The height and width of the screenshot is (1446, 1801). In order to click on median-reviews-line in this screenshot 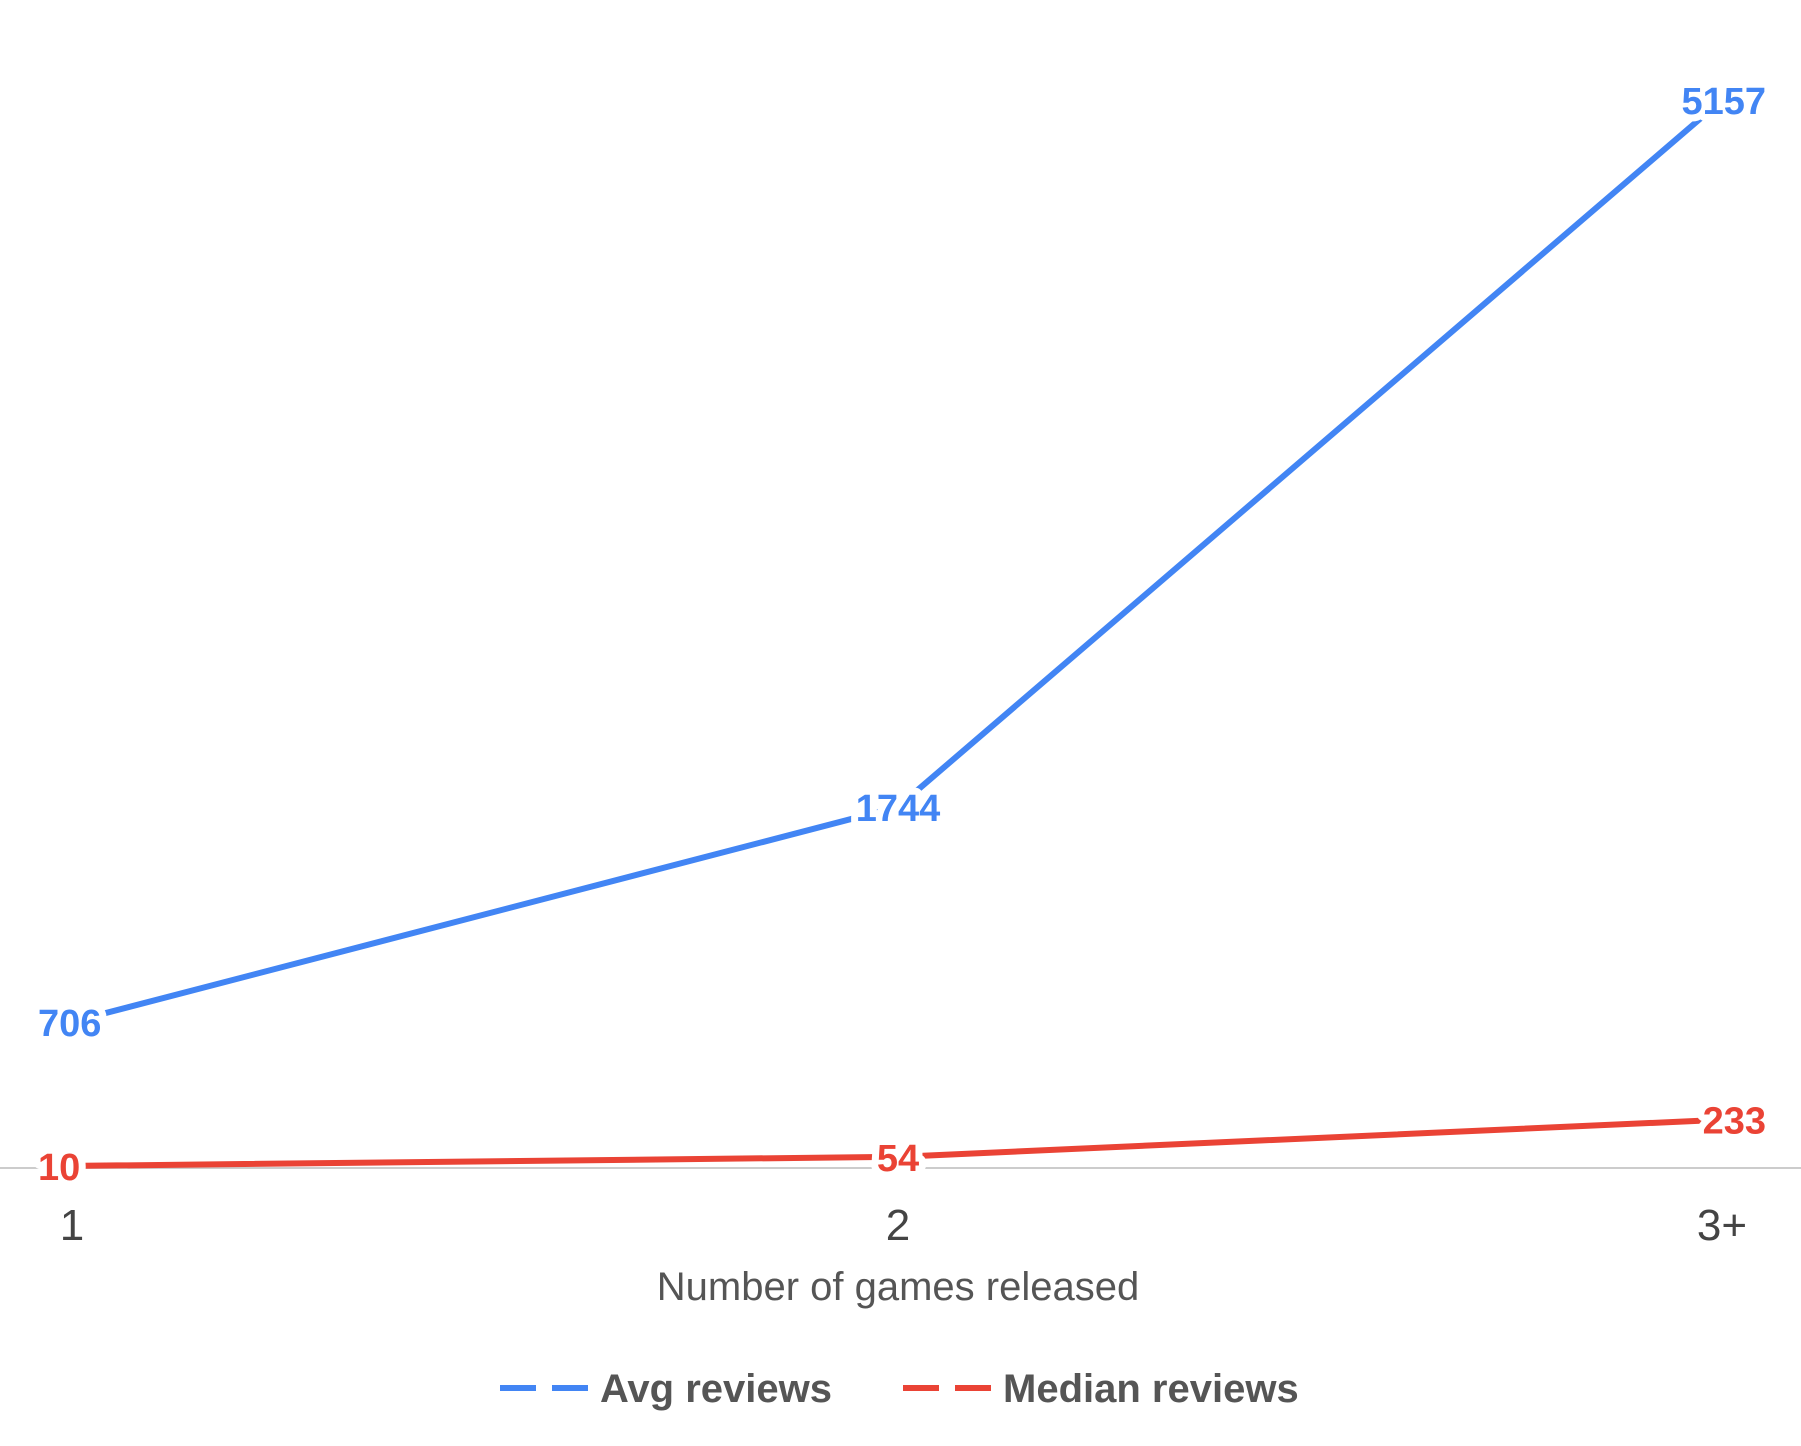, I will do `click(897, 1142)`.